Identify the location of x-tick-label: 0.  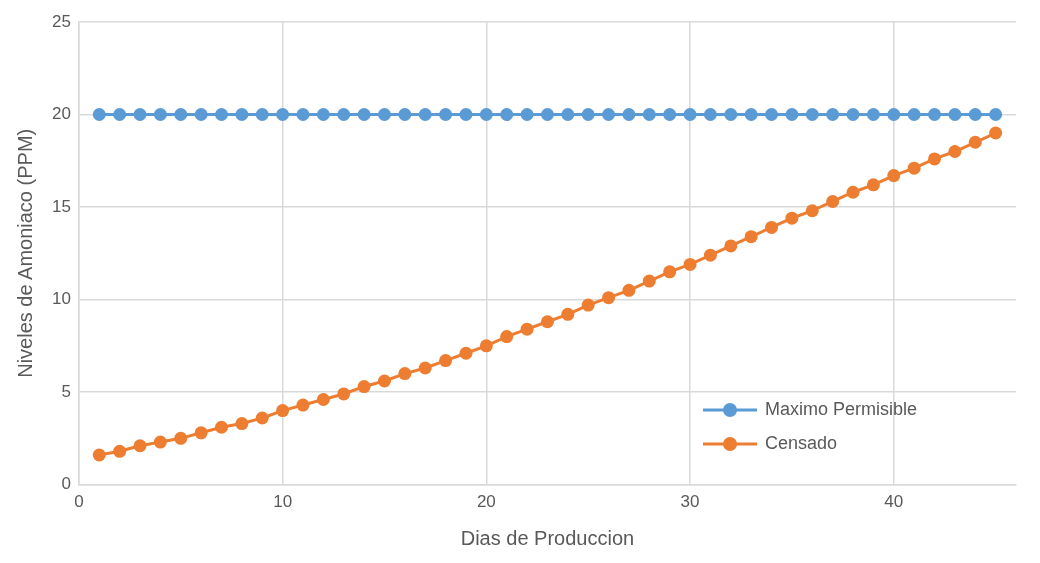
(79, 502).